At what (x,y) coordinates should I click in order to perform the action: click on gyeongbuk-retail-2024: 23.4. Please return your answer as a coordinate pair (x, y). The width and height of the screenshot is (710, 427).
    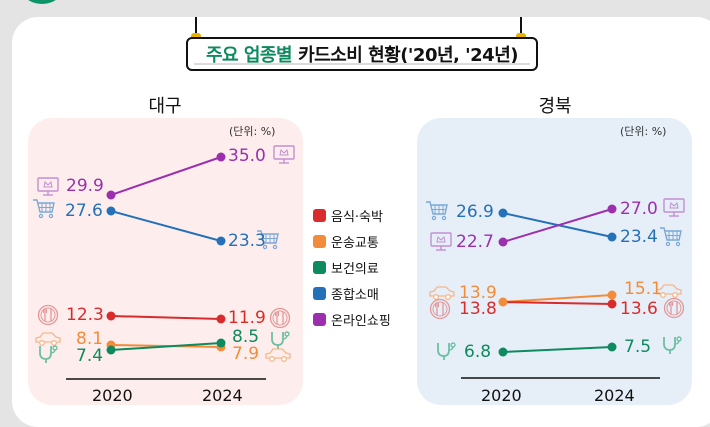
    Looking at the image, I should click on (639, 237).